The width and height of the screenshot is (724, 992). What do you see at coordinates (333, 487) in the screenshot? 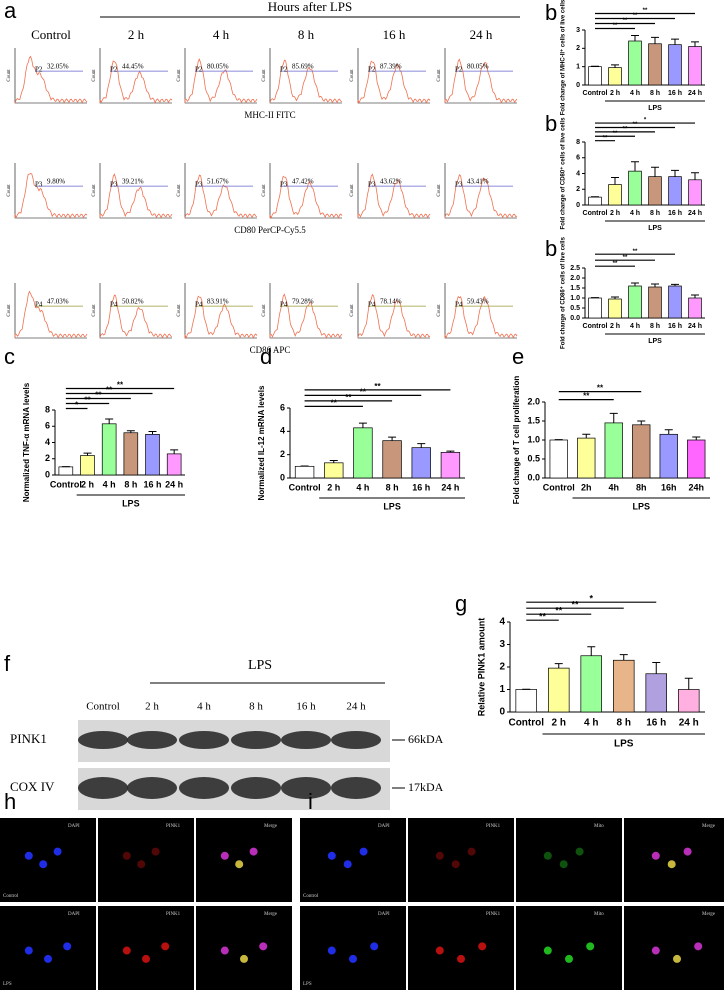
I see `x-tick-label: 2 h` at bounding box center [333, 487].